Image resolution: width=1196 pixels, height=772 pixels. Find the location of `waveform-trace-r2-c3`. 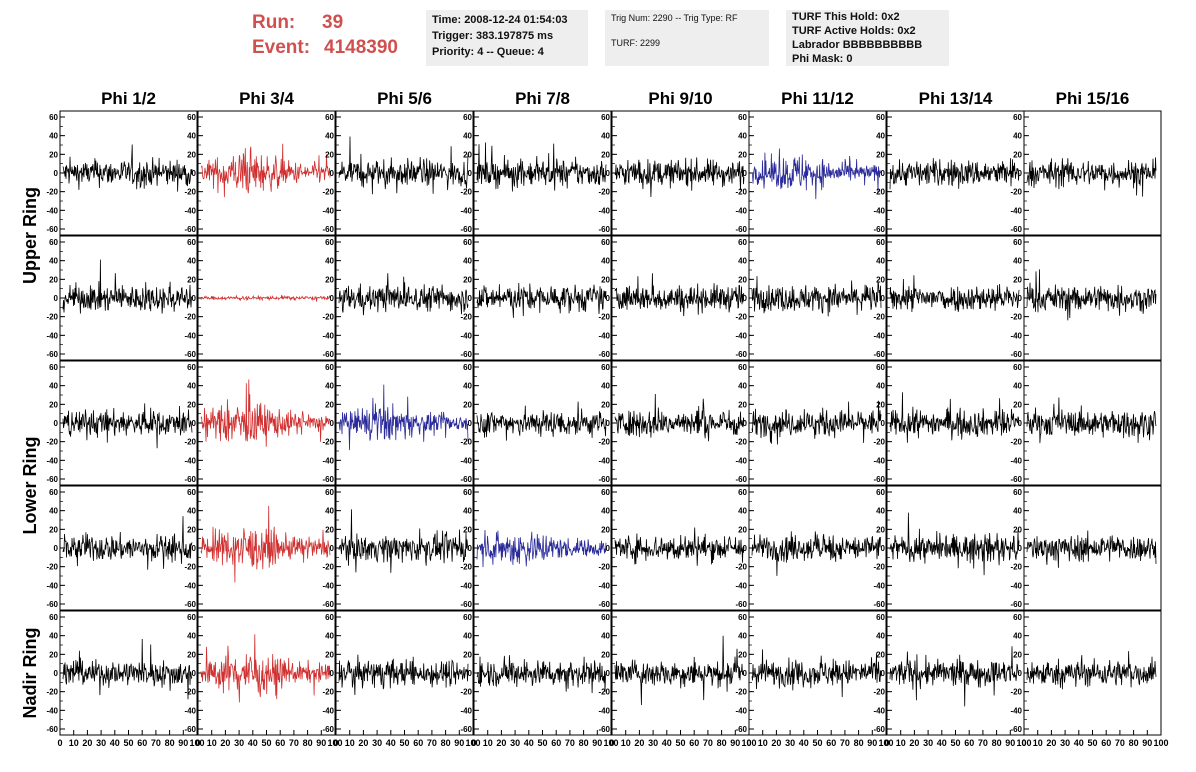

waveform-trace-r2-c3 is located at coordinates (403, 294).